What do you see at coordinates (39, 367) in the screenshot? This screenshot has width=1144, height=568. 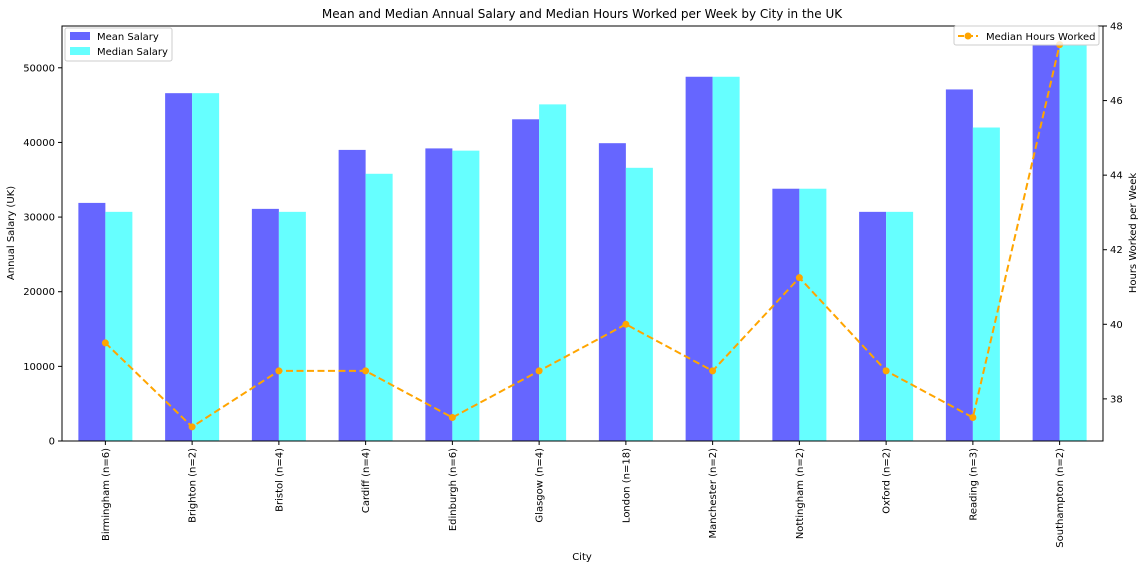 I see `y-tick-label: 10000` at bounding box center [39, 367].